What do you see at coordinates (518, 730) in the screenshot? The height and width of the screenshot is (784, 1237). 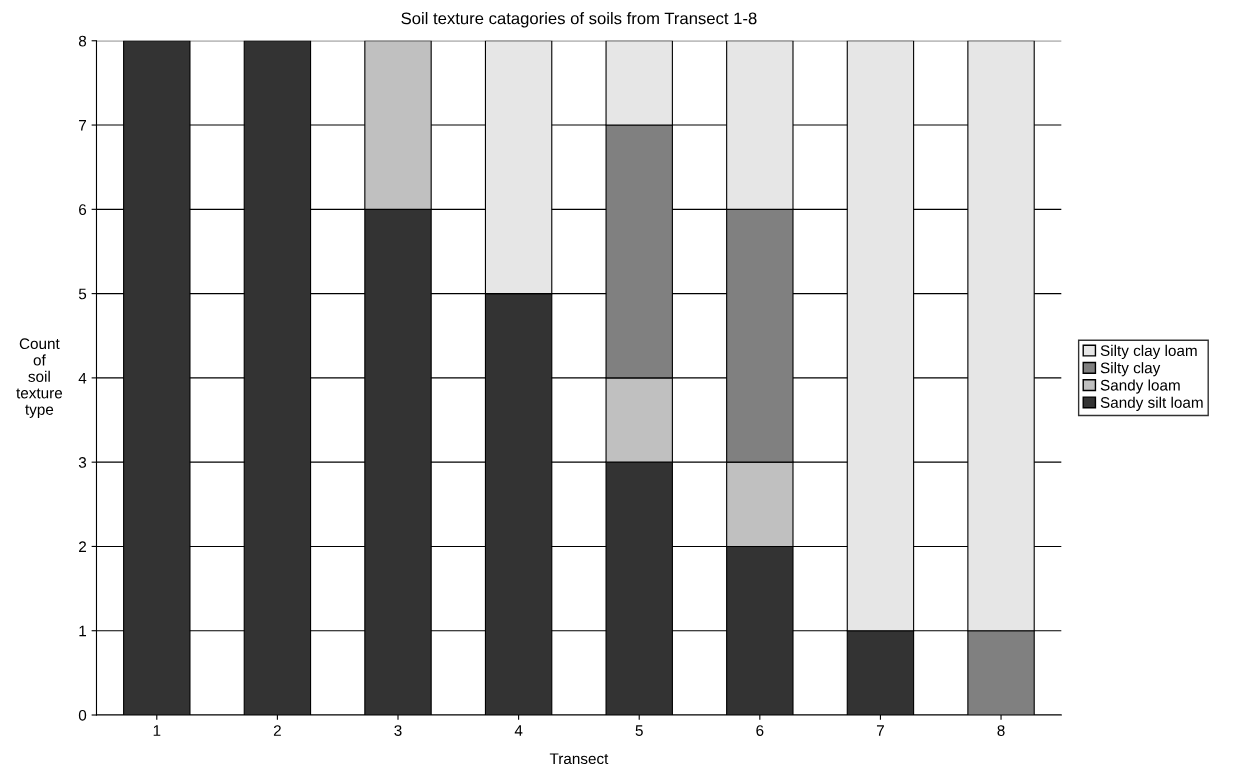 I see `x-tick-label: 4` at bounding box center [518, 730].